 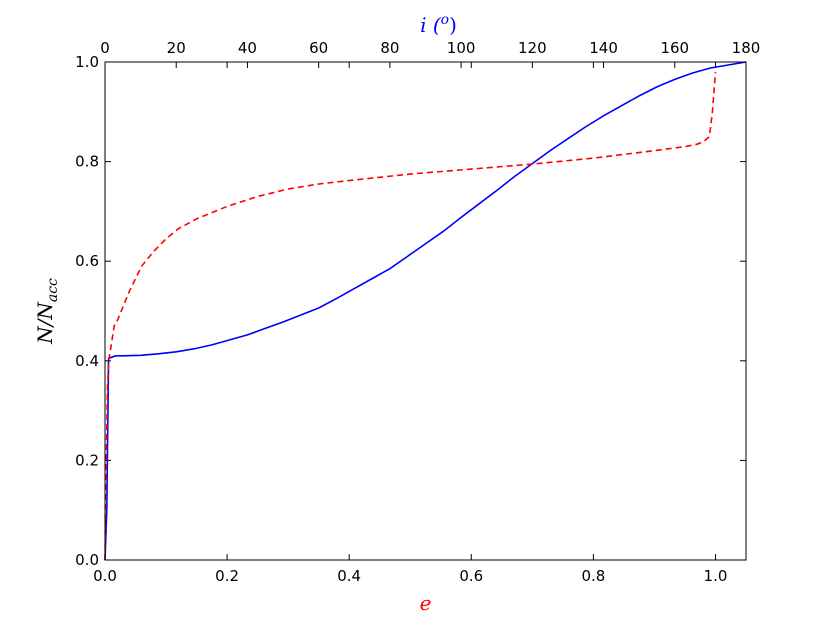 What do you see at coordinates (461, 48) in the screenshot?
I see `top-x-tick-label: 100` at bounding box center [461, 48].